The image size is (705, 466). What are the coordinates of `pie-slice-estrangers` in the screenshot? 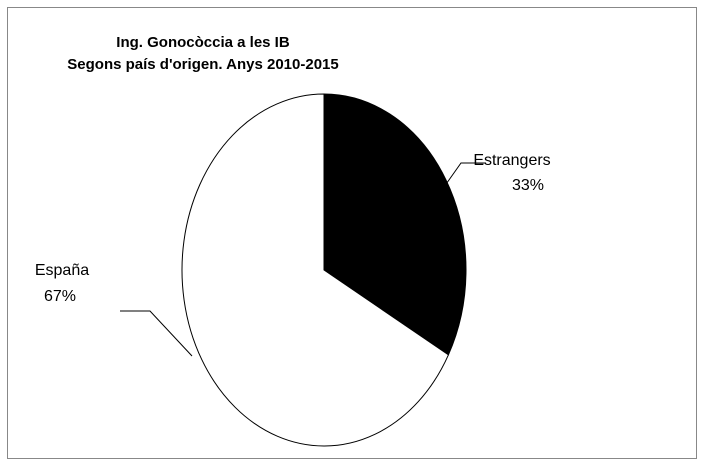 It's located at (395, 224).